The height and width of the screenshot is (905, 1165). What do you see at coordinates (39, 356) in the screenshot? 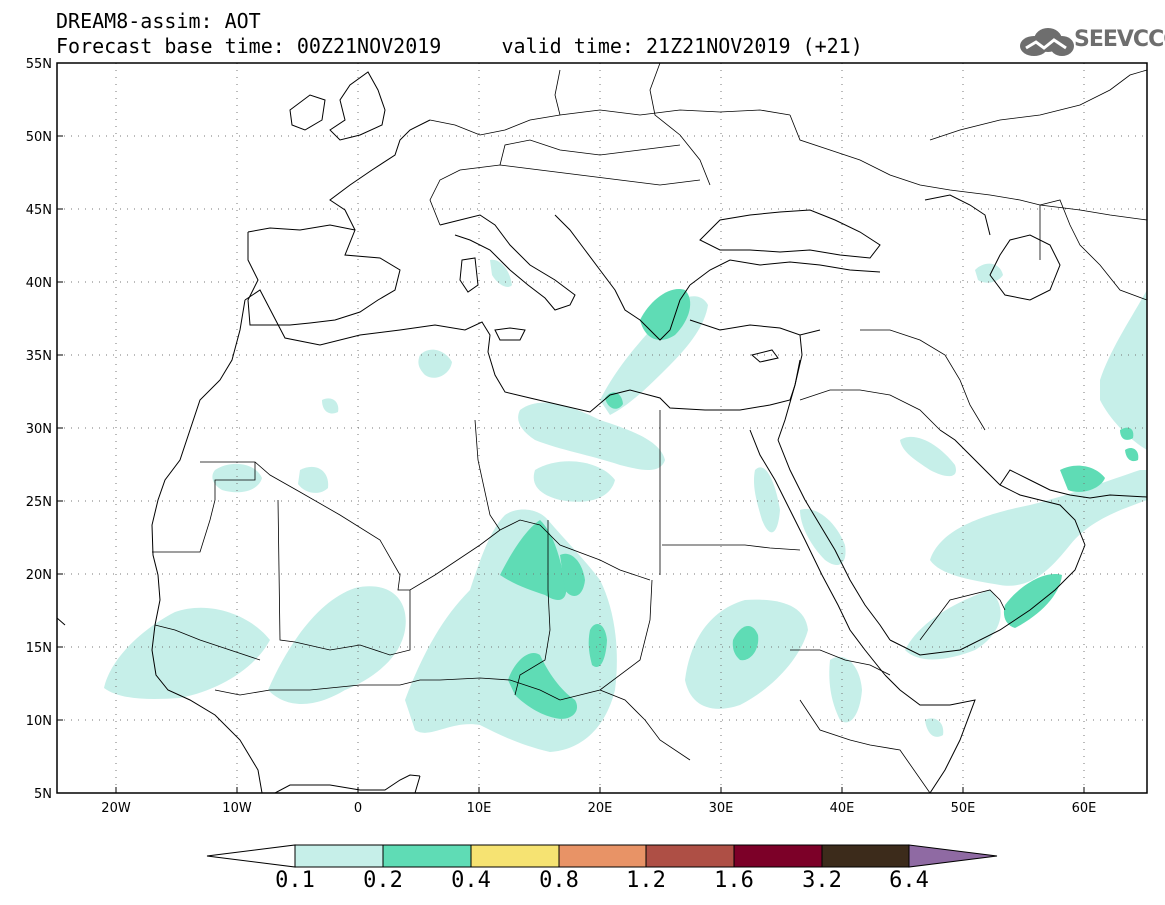
I see `lat-label: 35N` at bounding box center [39, 356].